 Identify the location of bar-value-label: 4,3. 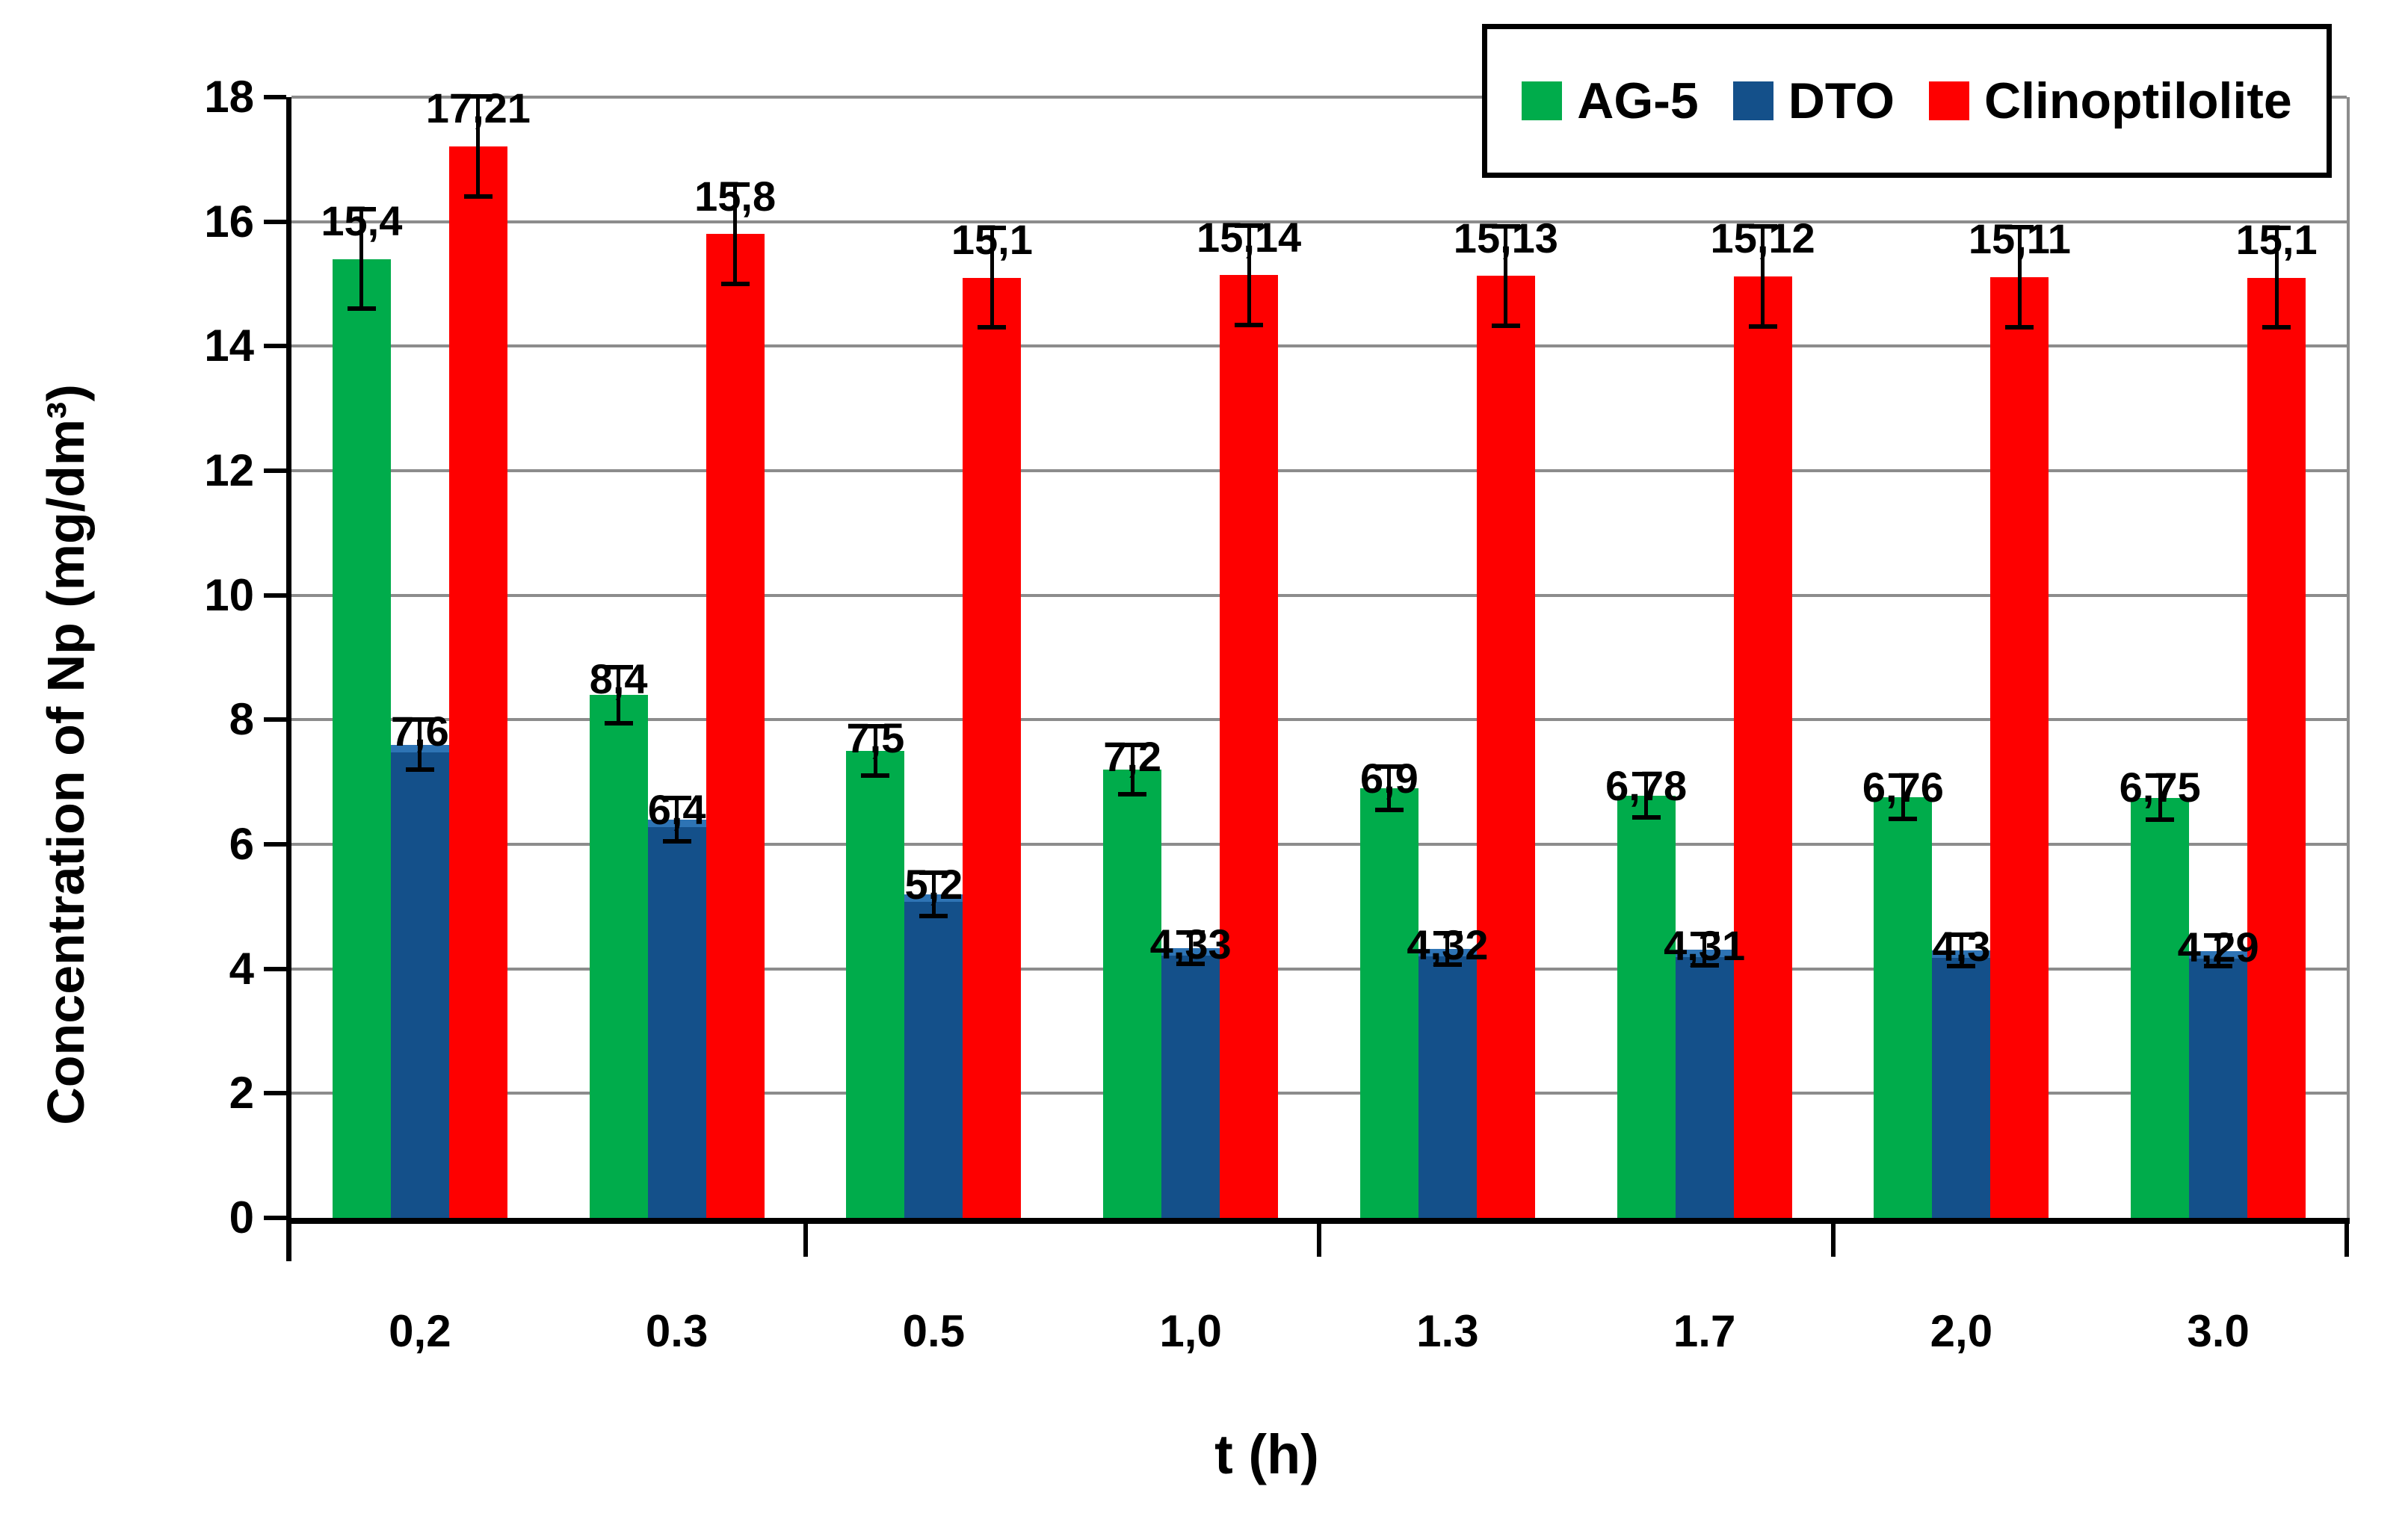
(1961, 946).